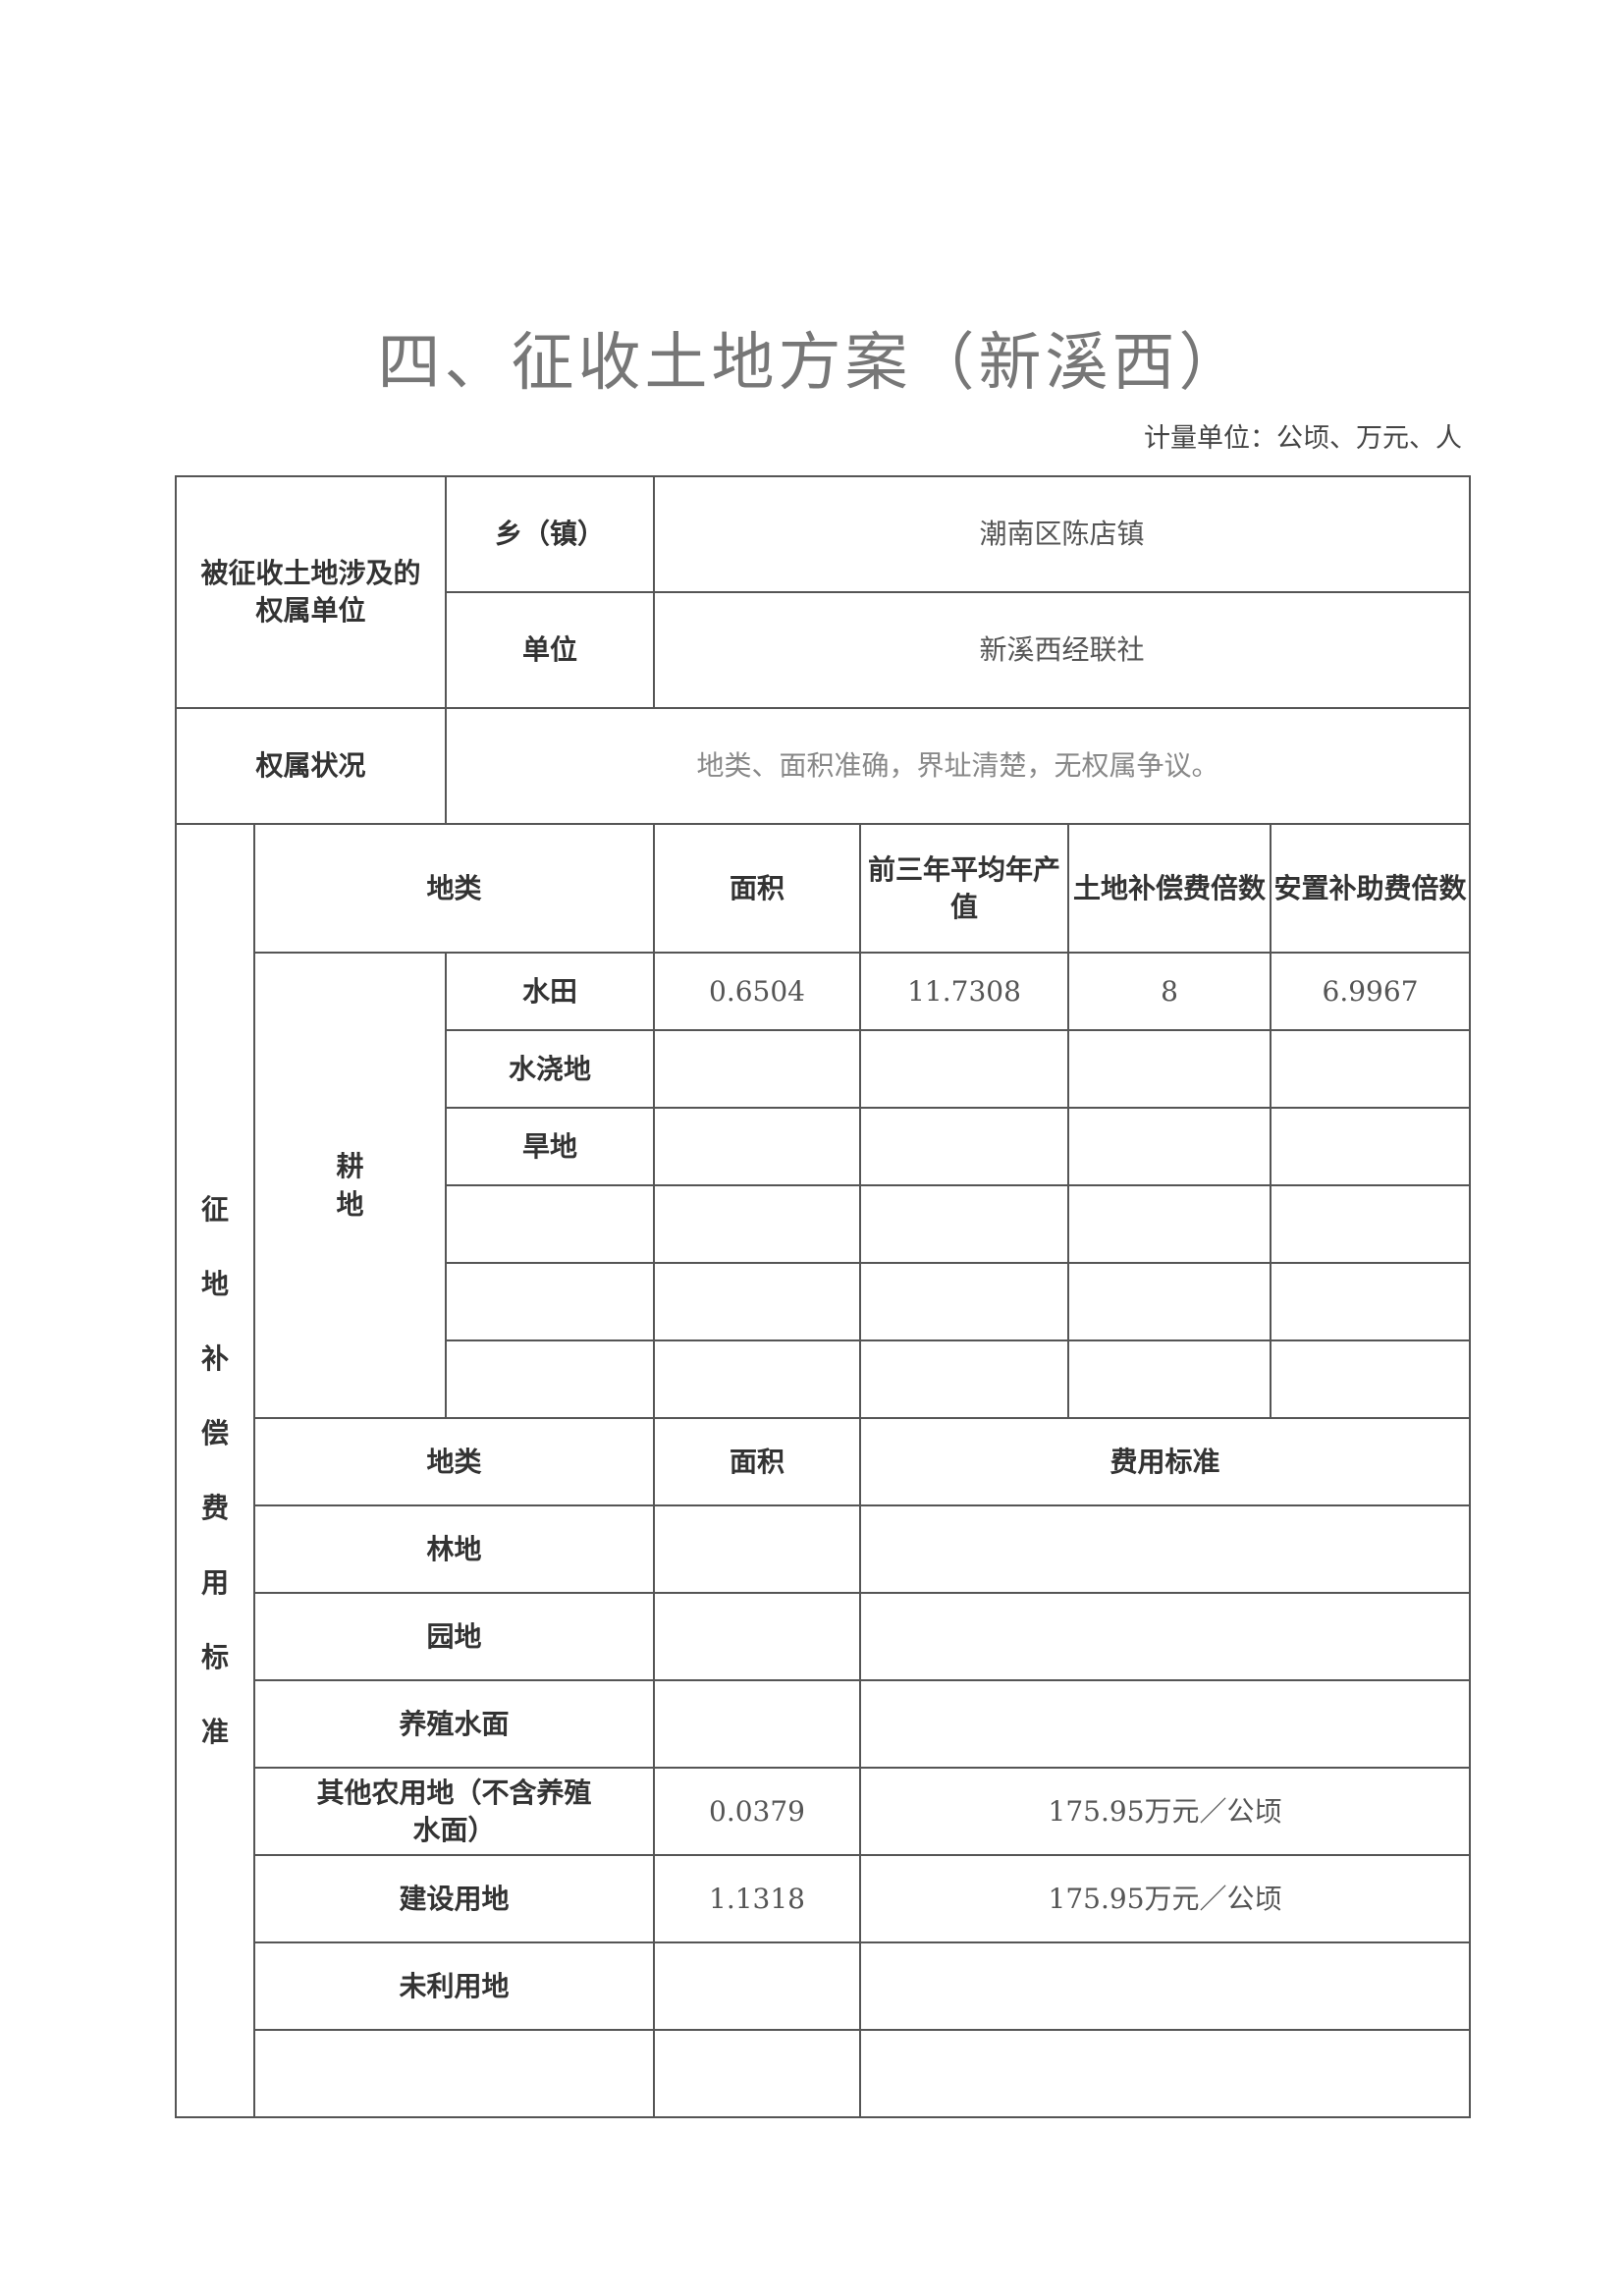 This screenshot has width=1623, height=2296. What do you see at coordinates (1303, 438) in the screenshot?
I see `unit-note: 计量单位：公顷、万元、人` at bounding box center [1303, 438].